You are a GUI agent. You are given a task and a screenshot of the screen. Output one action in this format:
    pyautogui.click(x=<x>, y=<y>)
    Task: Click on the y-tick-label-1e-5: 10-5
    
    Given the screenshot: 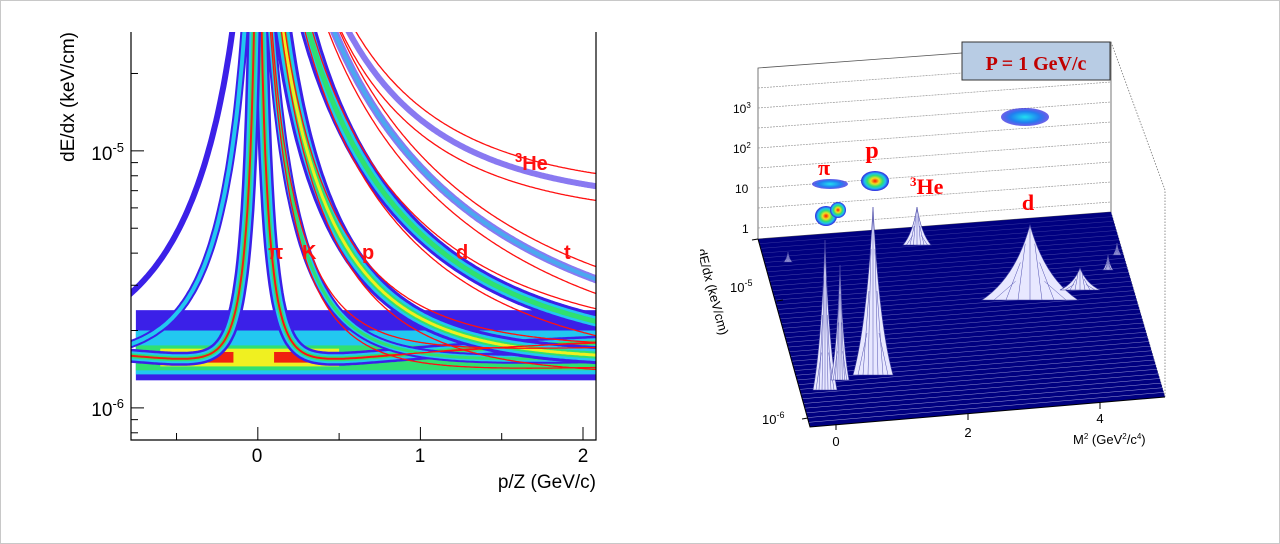 What is the action you would take?
    pyautogui.click(x=107, y=152)
    